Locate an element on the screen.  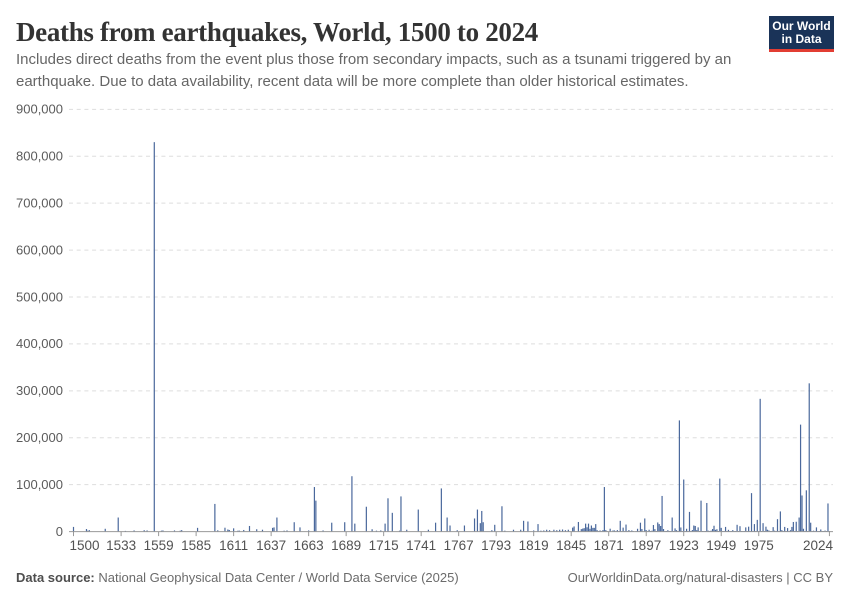
svg-text: 1793 is located at coordinates (496, 545).